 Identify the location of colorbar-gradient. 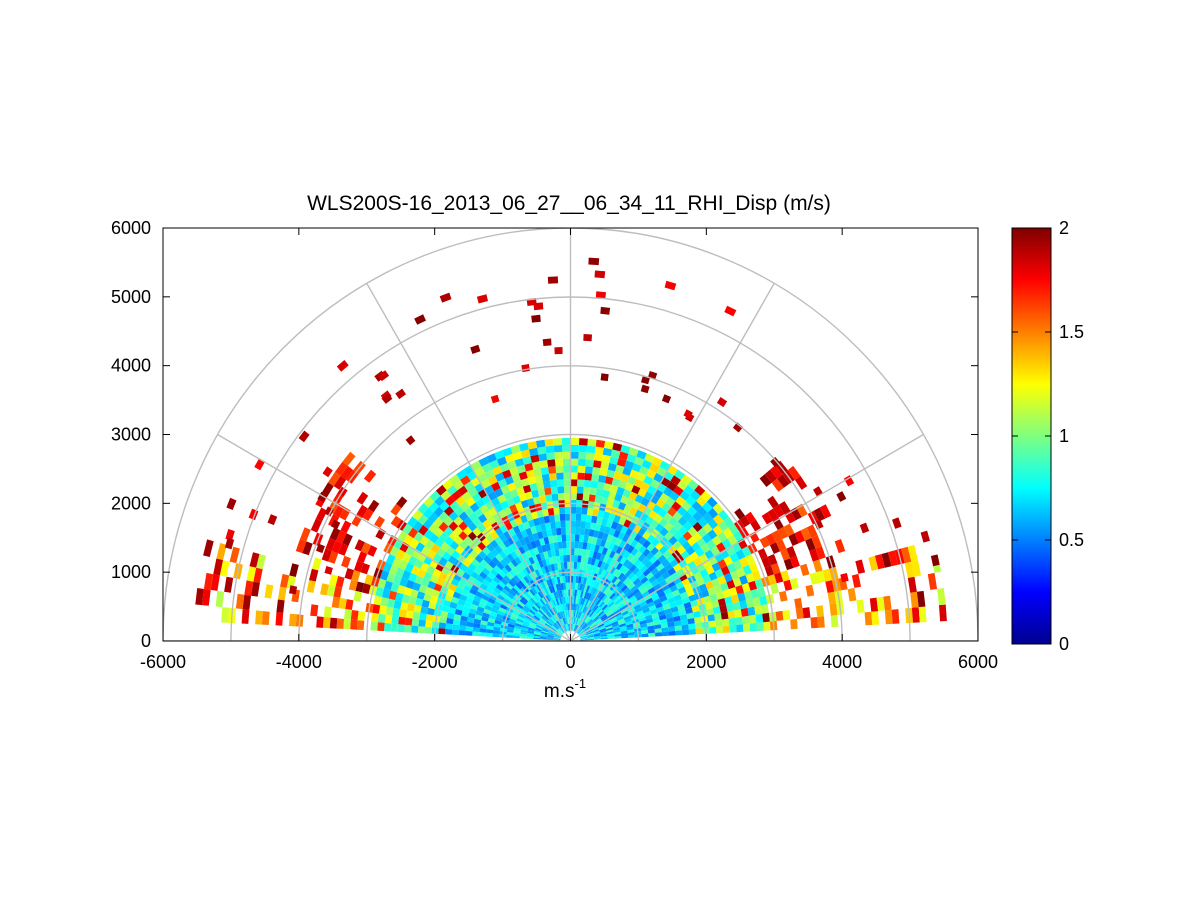
(1031, 436).